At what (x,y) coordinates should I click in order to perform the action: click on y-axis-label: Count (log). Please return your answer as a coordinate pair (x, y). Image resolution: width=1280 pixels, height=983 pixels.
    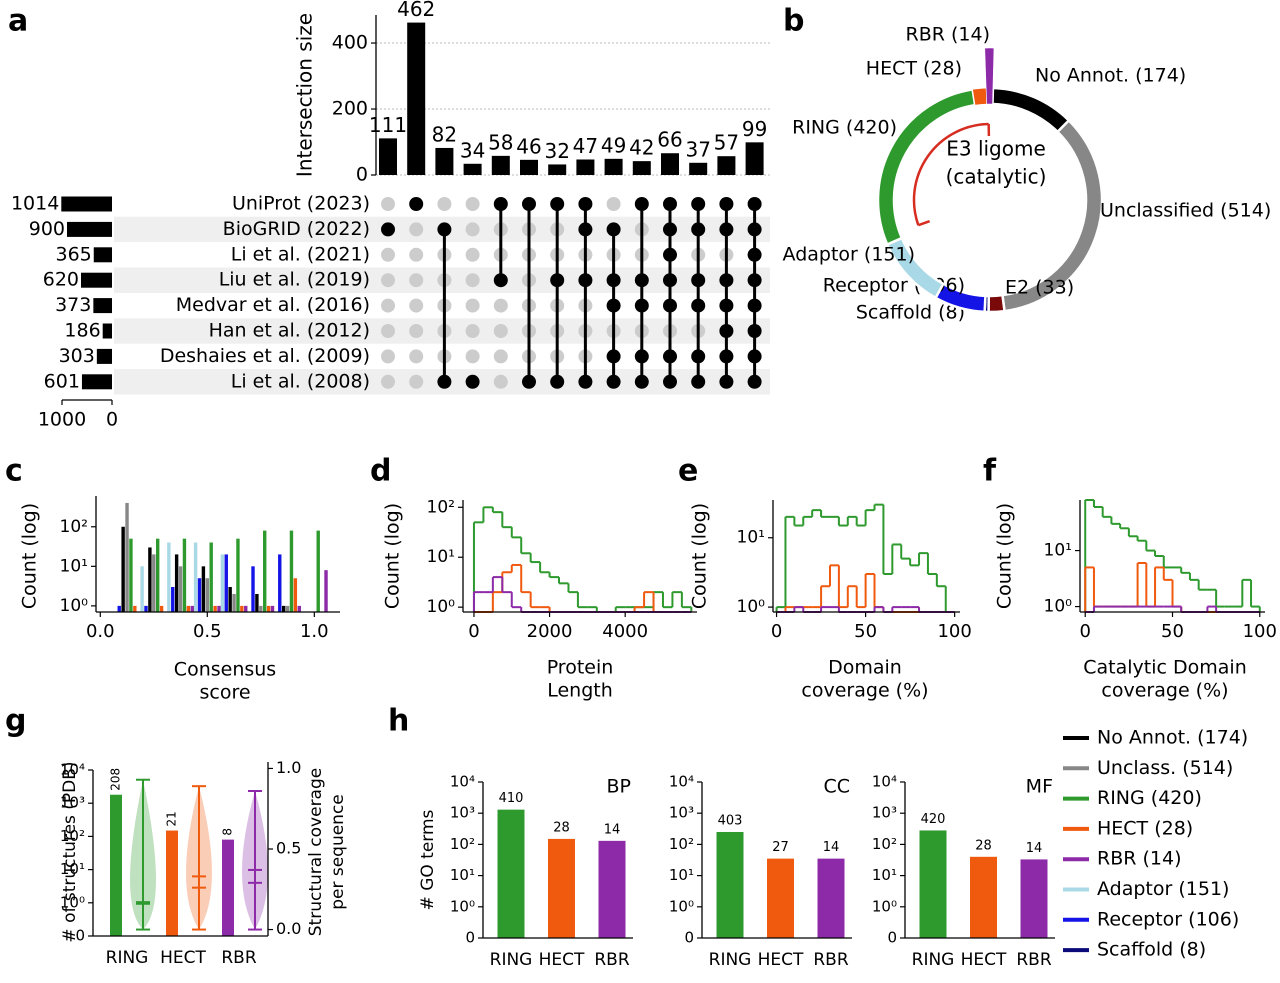
    Looking at the image, I should click on (393, 556).